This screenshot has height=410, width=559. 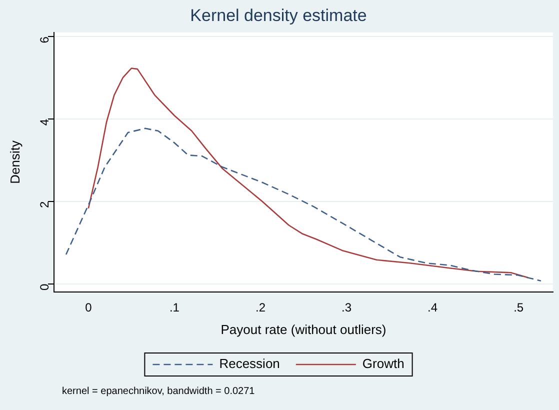 I want to click on y-tick-label: 6, so click(x=44, y=40).